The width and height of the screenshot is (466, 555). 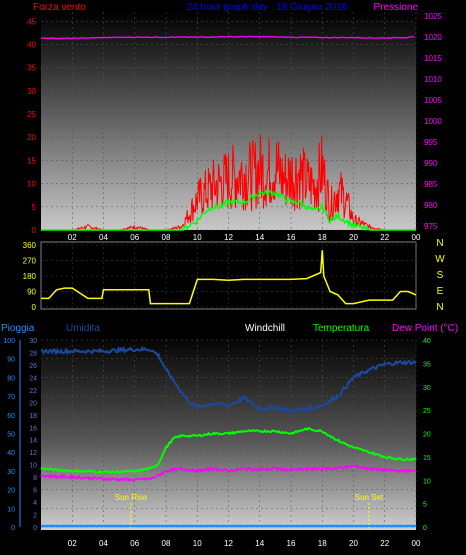 What do you see at coordinates (11, 360) in the screenshot?
I see `rain-tick-label: 90` at bounding box center [11, 360].